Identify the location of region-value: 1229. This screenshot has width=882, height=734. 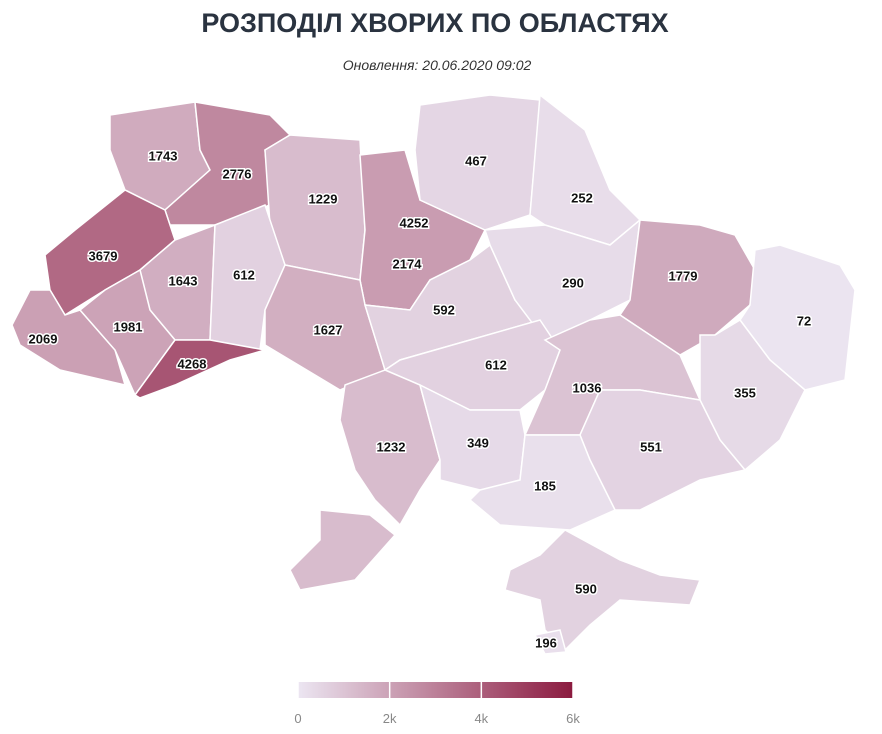
(323, 198).